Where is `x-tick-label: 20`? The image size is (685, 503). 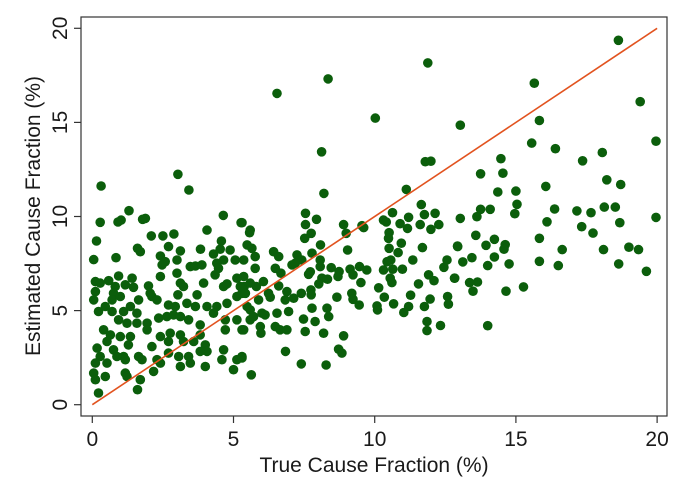 x-tick-label: 20 is located at coordinates (656, 439).